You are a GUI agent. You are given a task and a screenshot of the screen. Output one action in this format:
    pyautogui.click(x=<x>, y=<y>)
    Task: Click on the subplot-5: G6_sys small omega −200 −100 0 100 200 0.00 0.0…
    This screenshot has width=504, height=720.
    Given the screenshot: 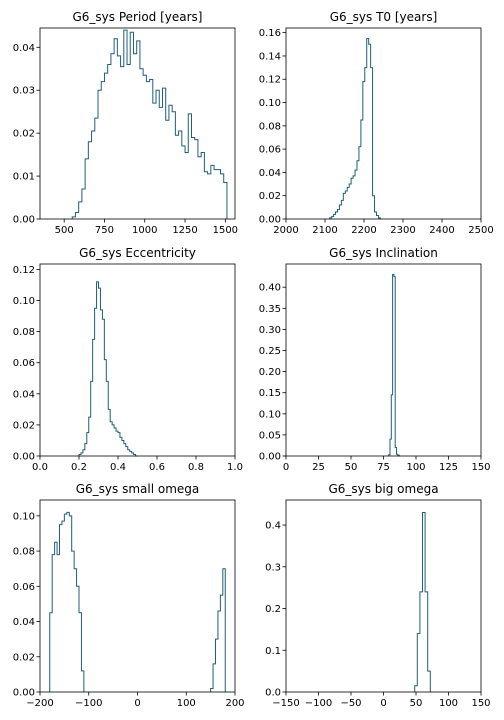 What is the action you would take?
    pyautogui.click(x=129, y=595)
    